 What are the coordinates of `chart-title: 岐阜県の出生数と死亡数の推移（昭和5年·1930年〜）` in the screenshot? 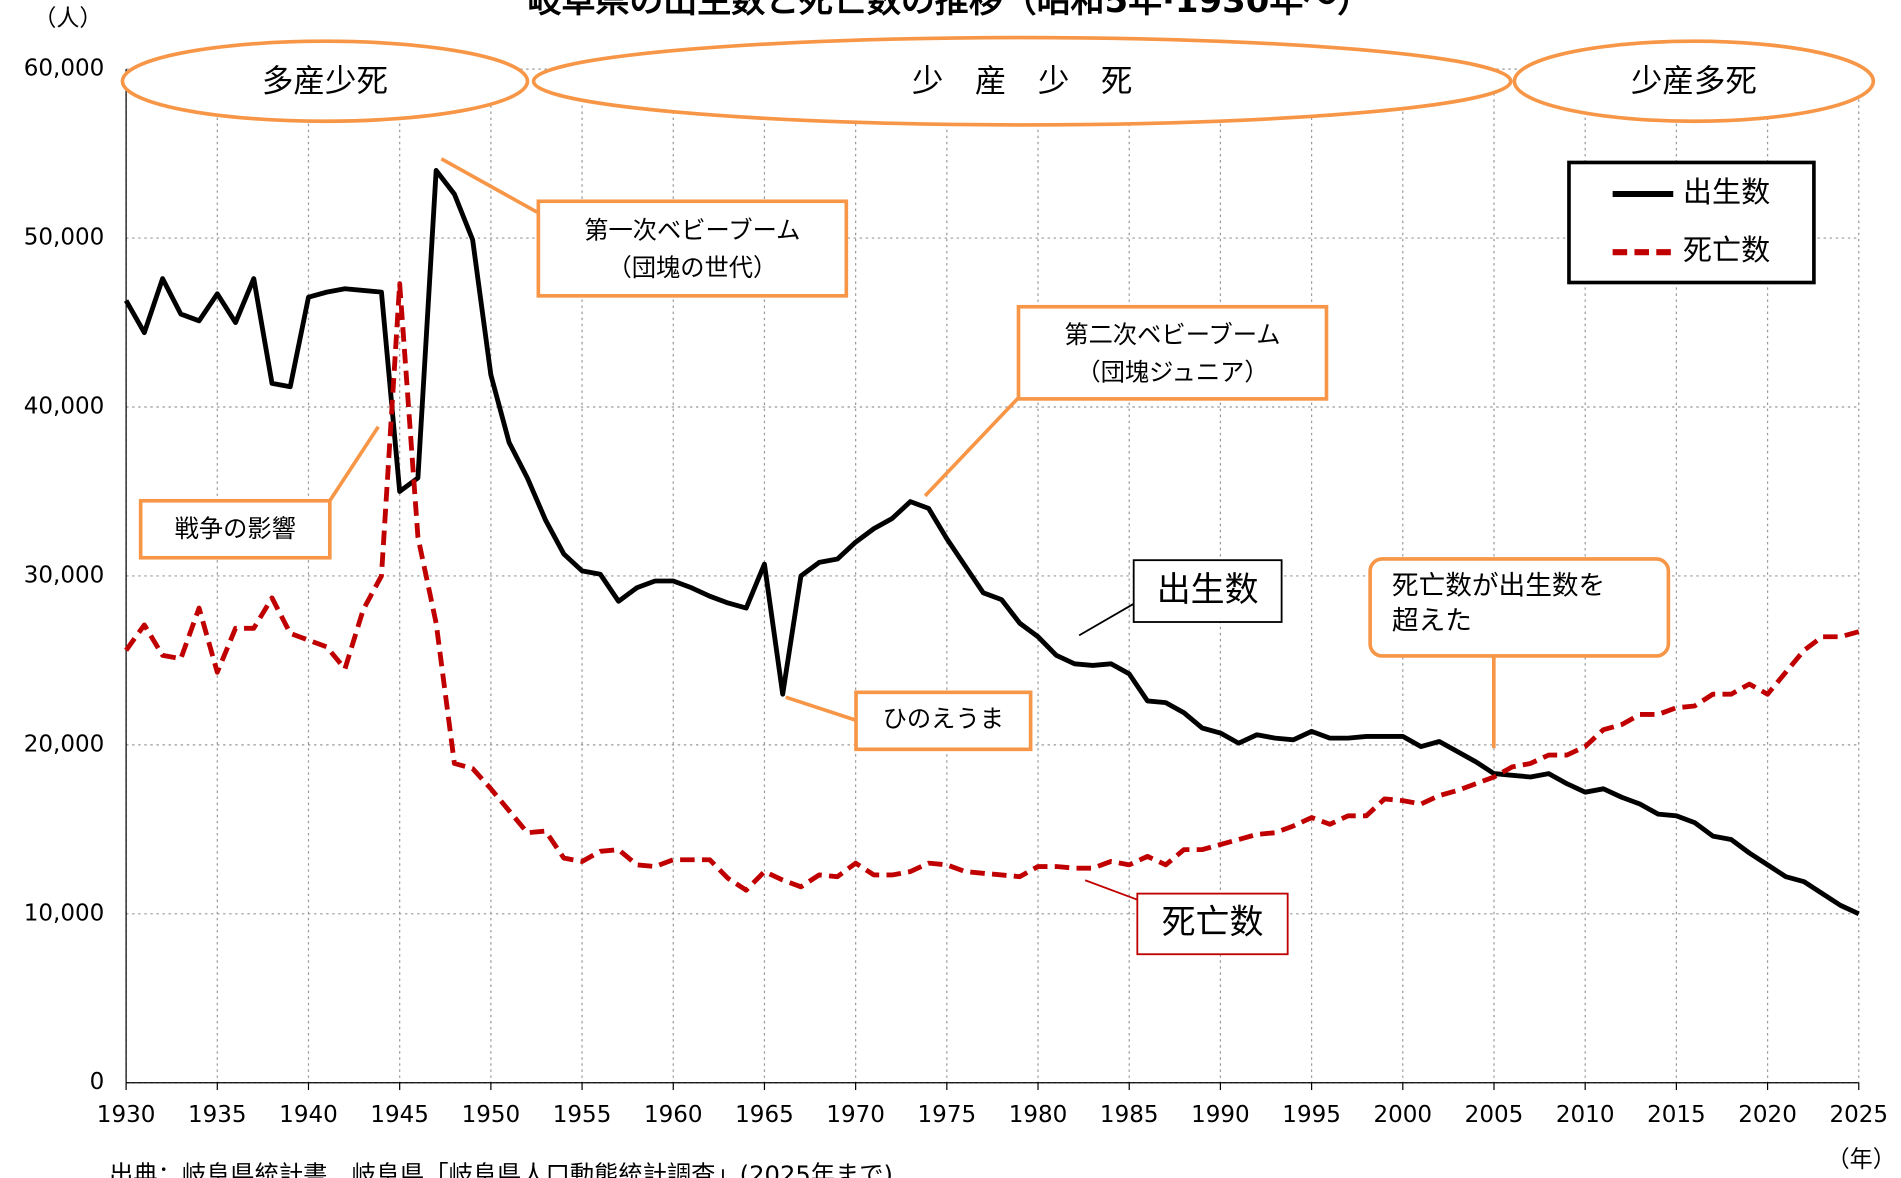 It's located at (950, 10).